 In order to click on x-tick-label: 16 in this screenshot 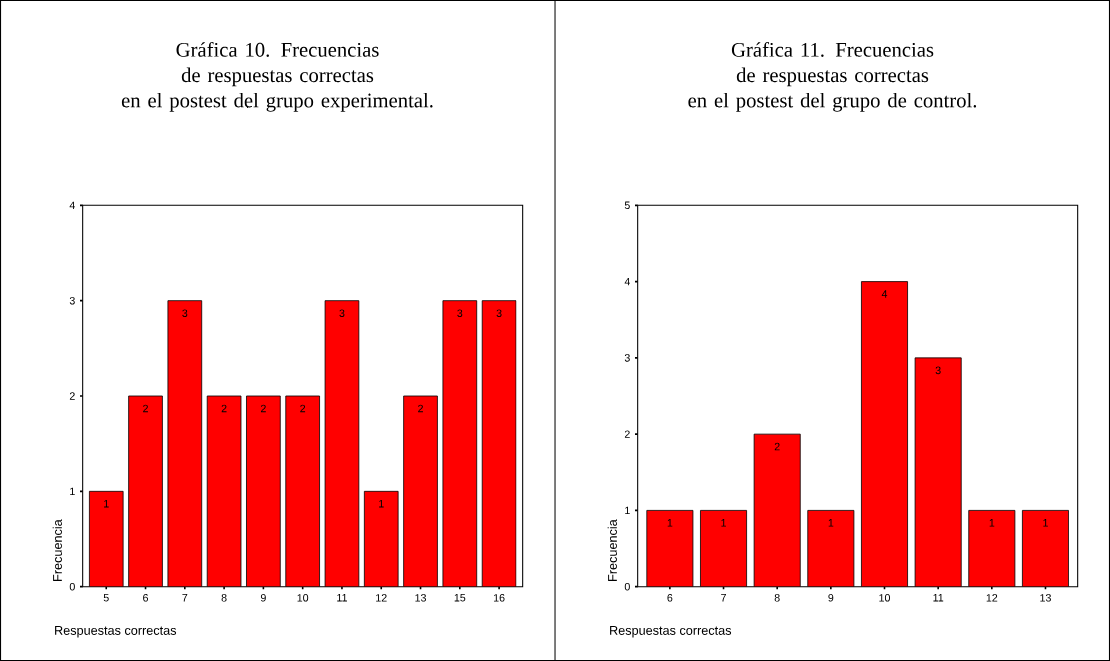, I will do `click(499, 598)`.